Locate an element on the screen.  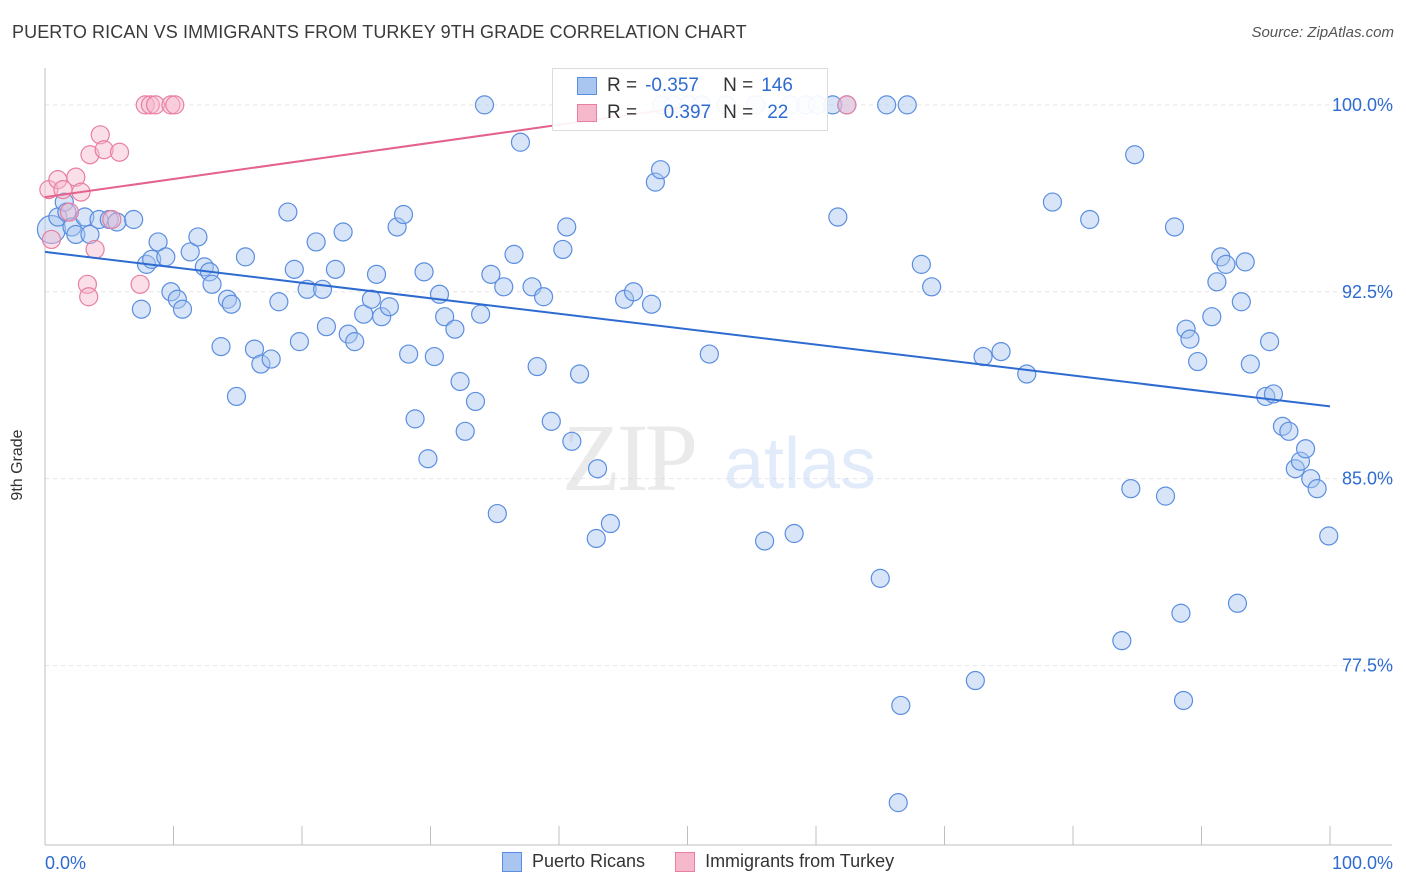
watermark-atlas: atlas is located at coordinates (800, 464).